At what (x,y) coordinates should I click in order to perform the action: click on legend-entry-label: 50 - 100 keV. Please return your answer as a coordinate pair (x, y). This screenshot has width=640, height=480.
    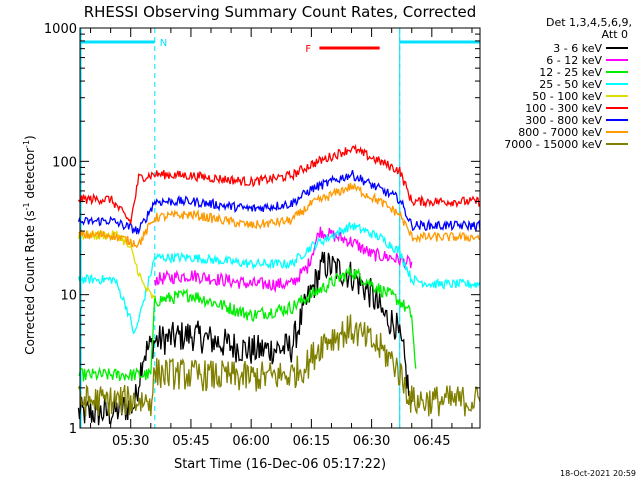
    Looking at the image, I should click on (567, 96).